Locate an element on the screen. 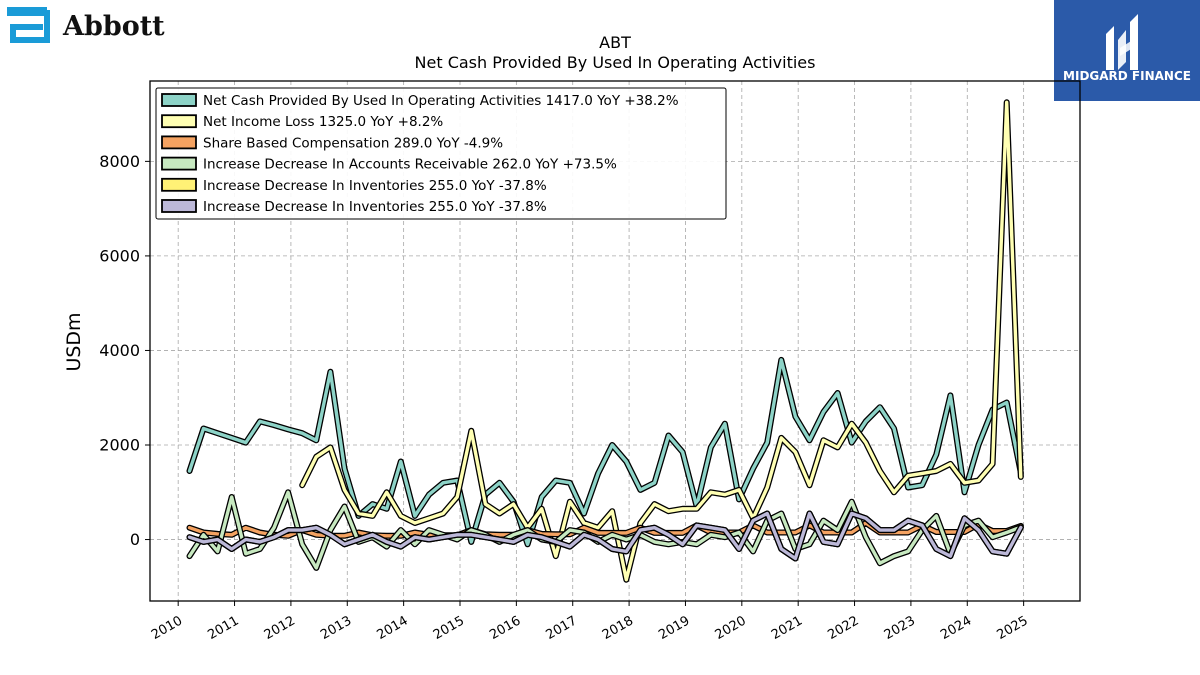 This screenshot has width=1200, height=675. x-tick-label: 2016 is located at coordinates (505, 628).